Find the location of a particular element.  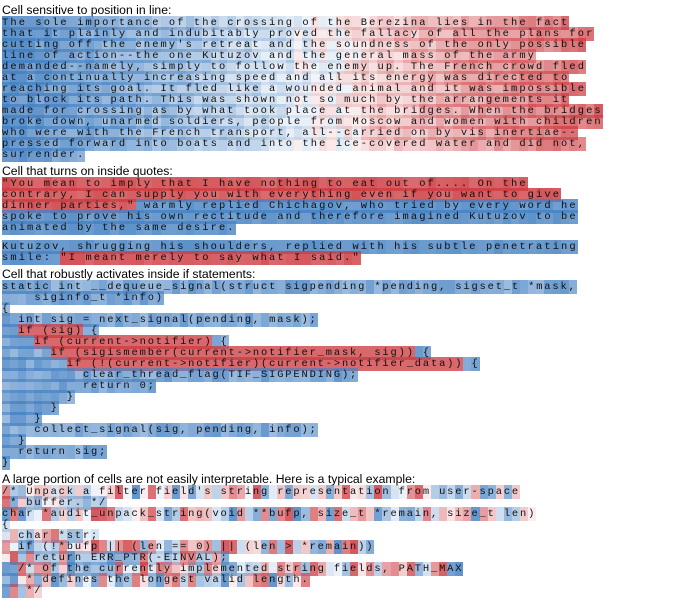

text-line: siginfo_t *info) is located at coordinates (343, 298).